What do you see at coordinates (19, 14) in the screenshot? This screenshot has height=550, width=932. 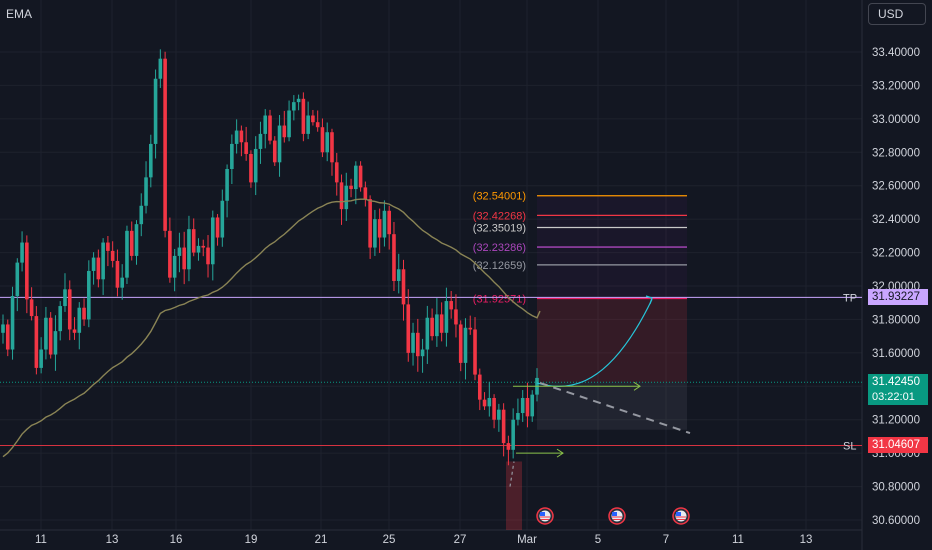 I see `indicator-label: EMA` at bounding box center [19, 14].